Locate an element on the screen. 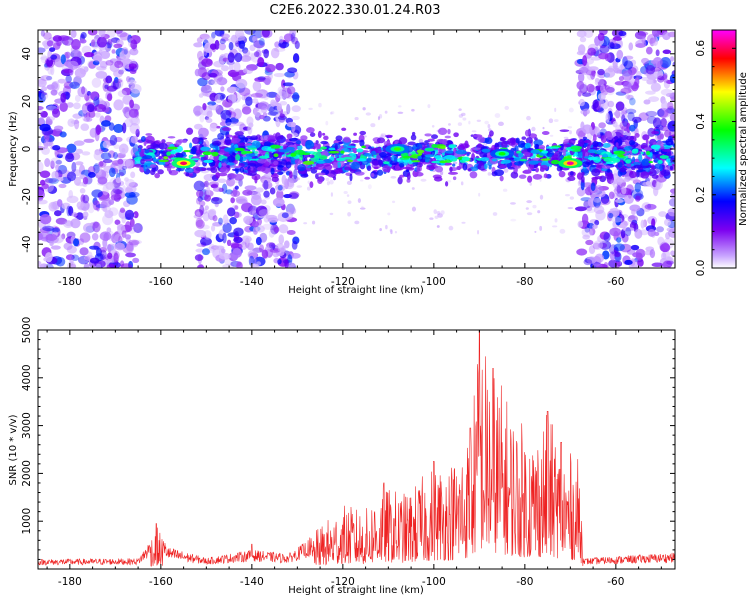 This screenshot has width=750, height=600. x-tick-label: -80 is located at coordinates (524, 582).